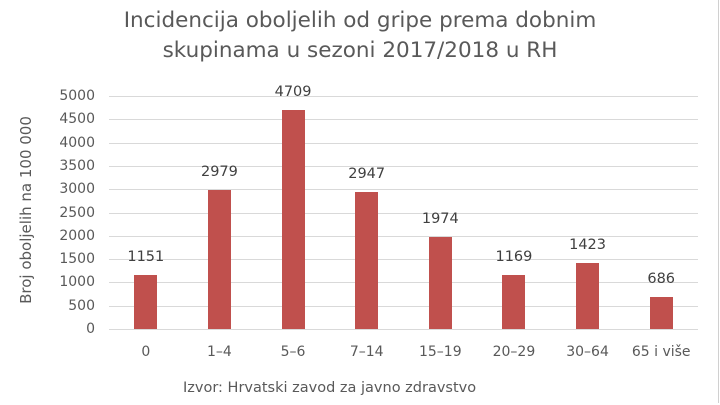 Image resolution: width=720 pixels, height=405 pixels. What do you see at coordinates (146, 257) in the screenshot?
I see `data-label: 1151` at bounding box center [146, 257].